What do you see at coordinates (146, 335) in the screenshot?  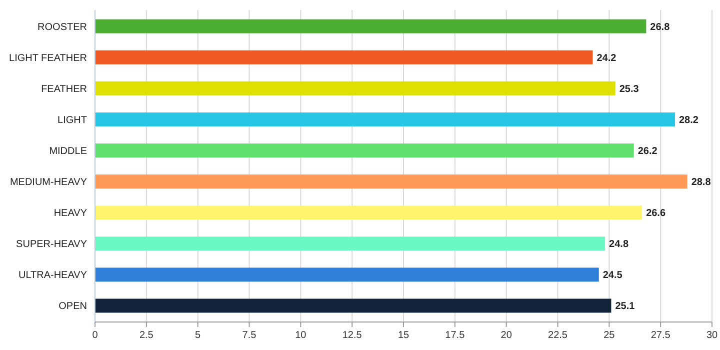 I see `x-tick-label: 2.5` at bounding box center [146, 335].